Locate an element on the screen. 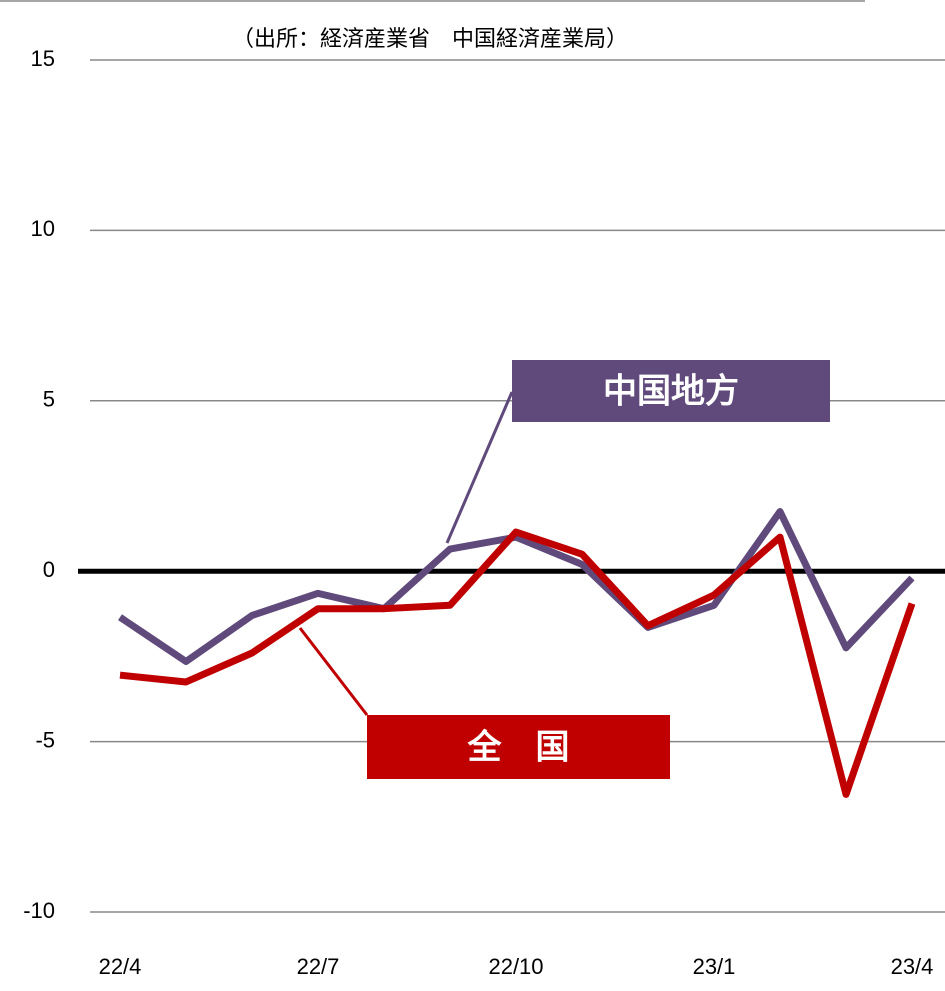 Image resolution: width=945 pixels, height=991 pixels. x-tick-label: 22/10 is located at coordinates (515, 966).